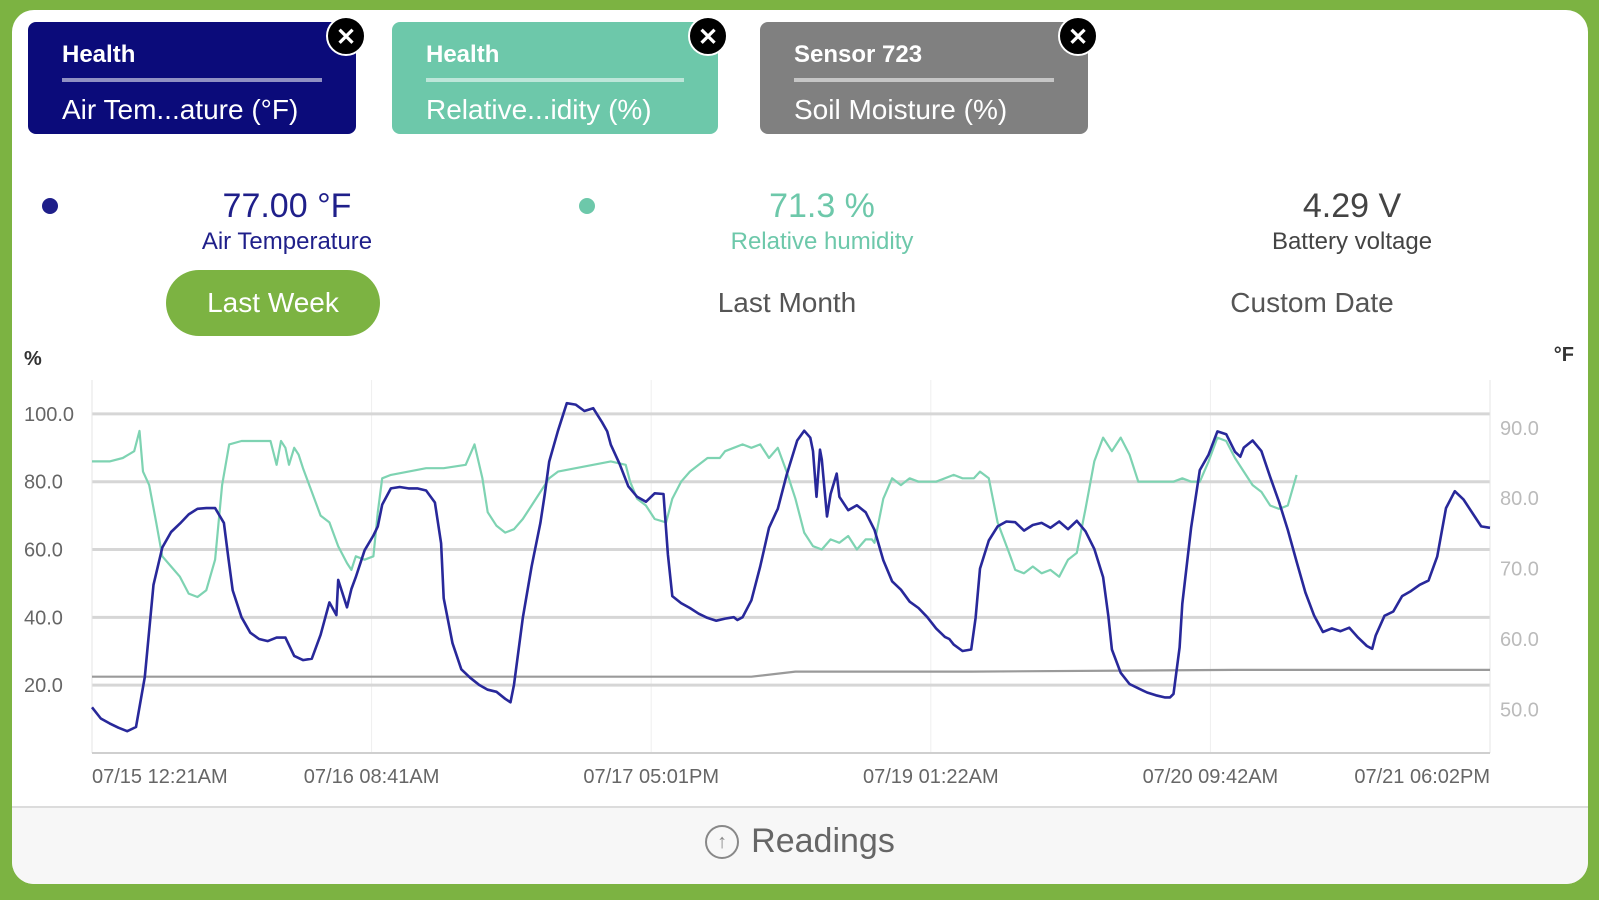 This screenshot has height=900, width=1599. What do you see at coordinates (287, 241) in the screenshot?
I see `temperature-label: Air Temperature` at bounding box center [287, 241].